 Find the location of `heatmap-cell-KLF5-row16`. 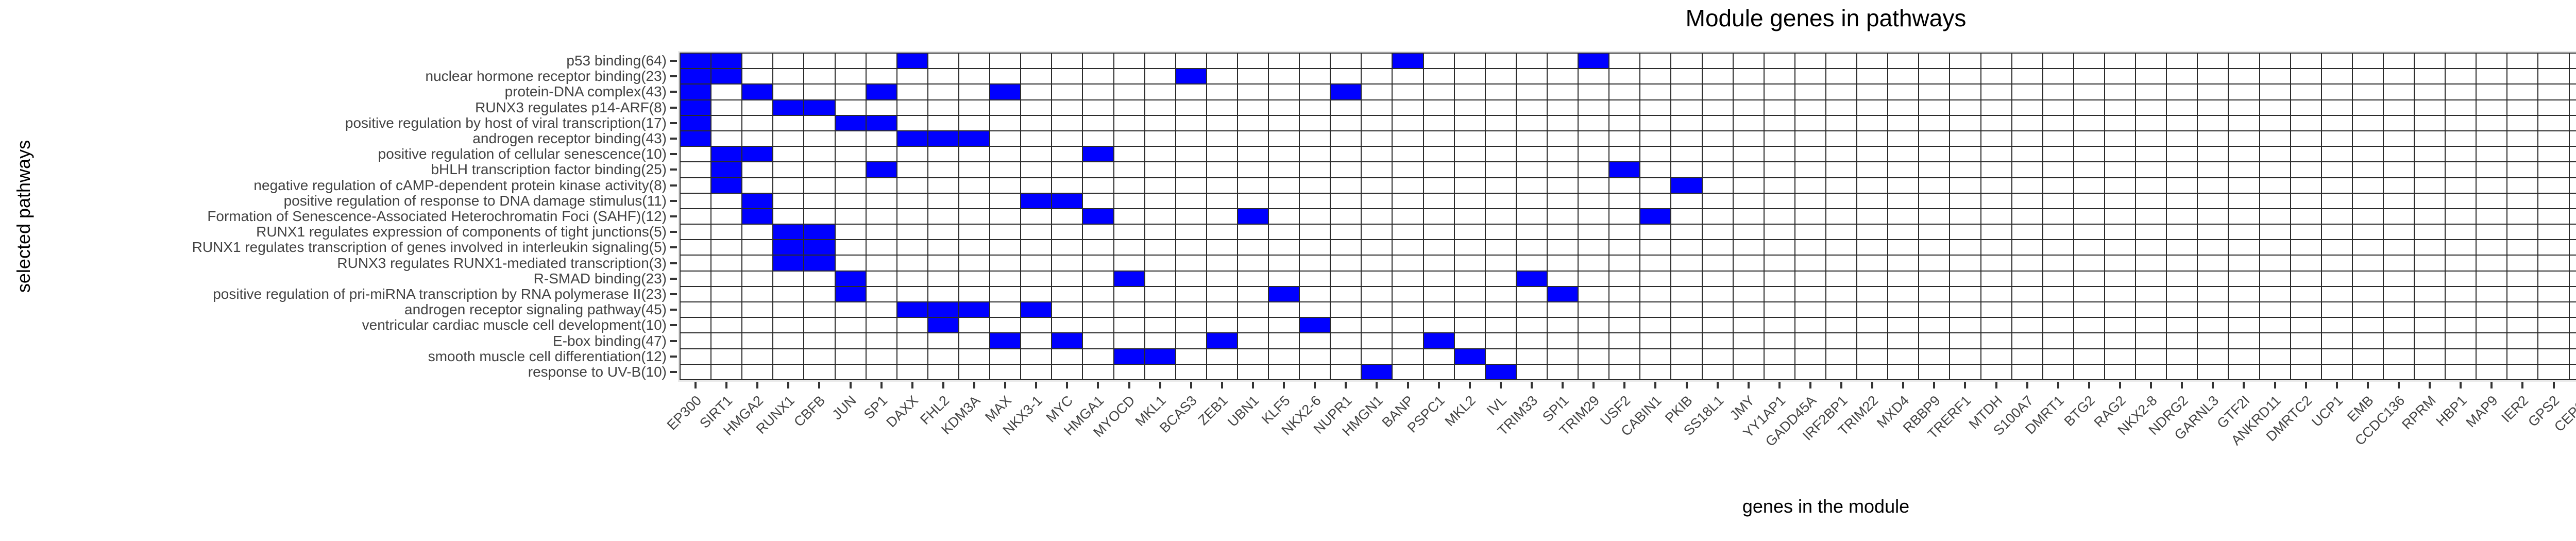

heatmap-cell-KLF5-row16 is located at coordinates (1284, 294).